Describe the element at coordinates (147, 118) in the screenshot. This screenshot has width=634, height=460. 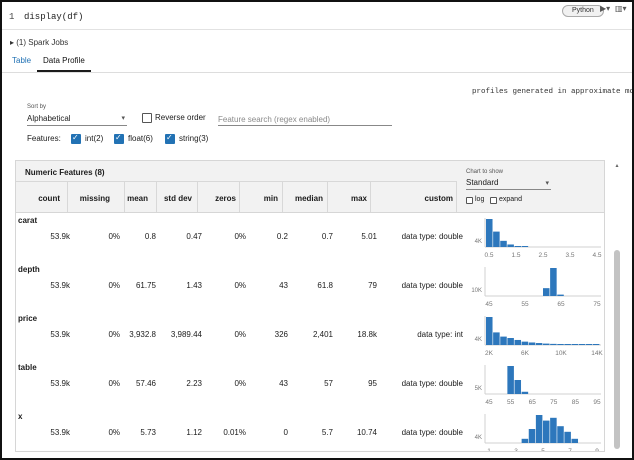
I see `reverse-order-checkbox` at that location.